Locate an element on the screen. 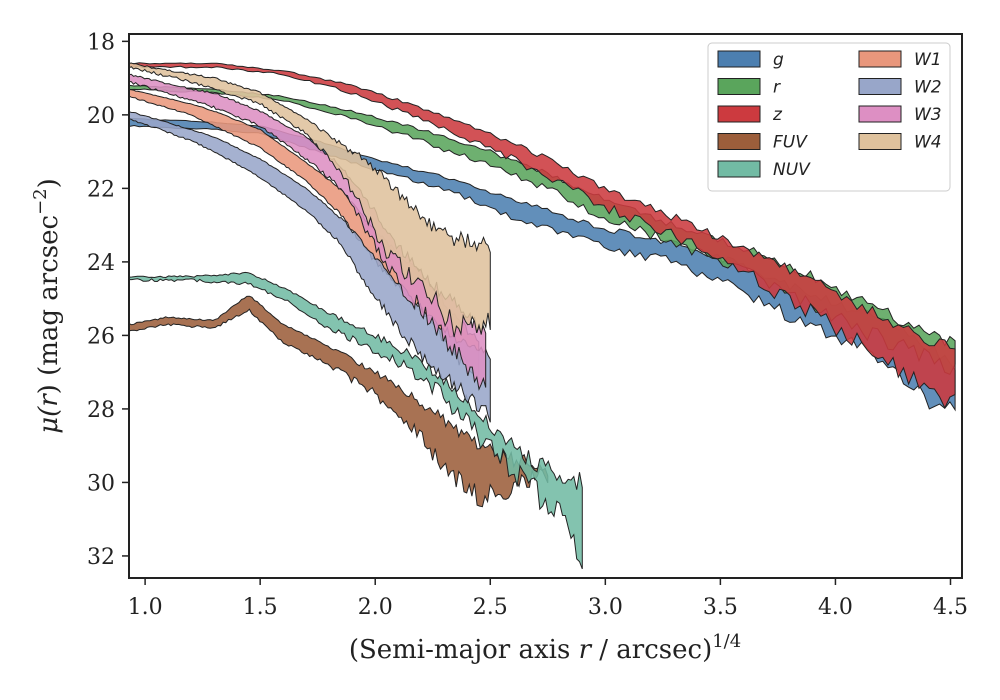  y-tick-label: 32 is located at coordinates (101, 557).